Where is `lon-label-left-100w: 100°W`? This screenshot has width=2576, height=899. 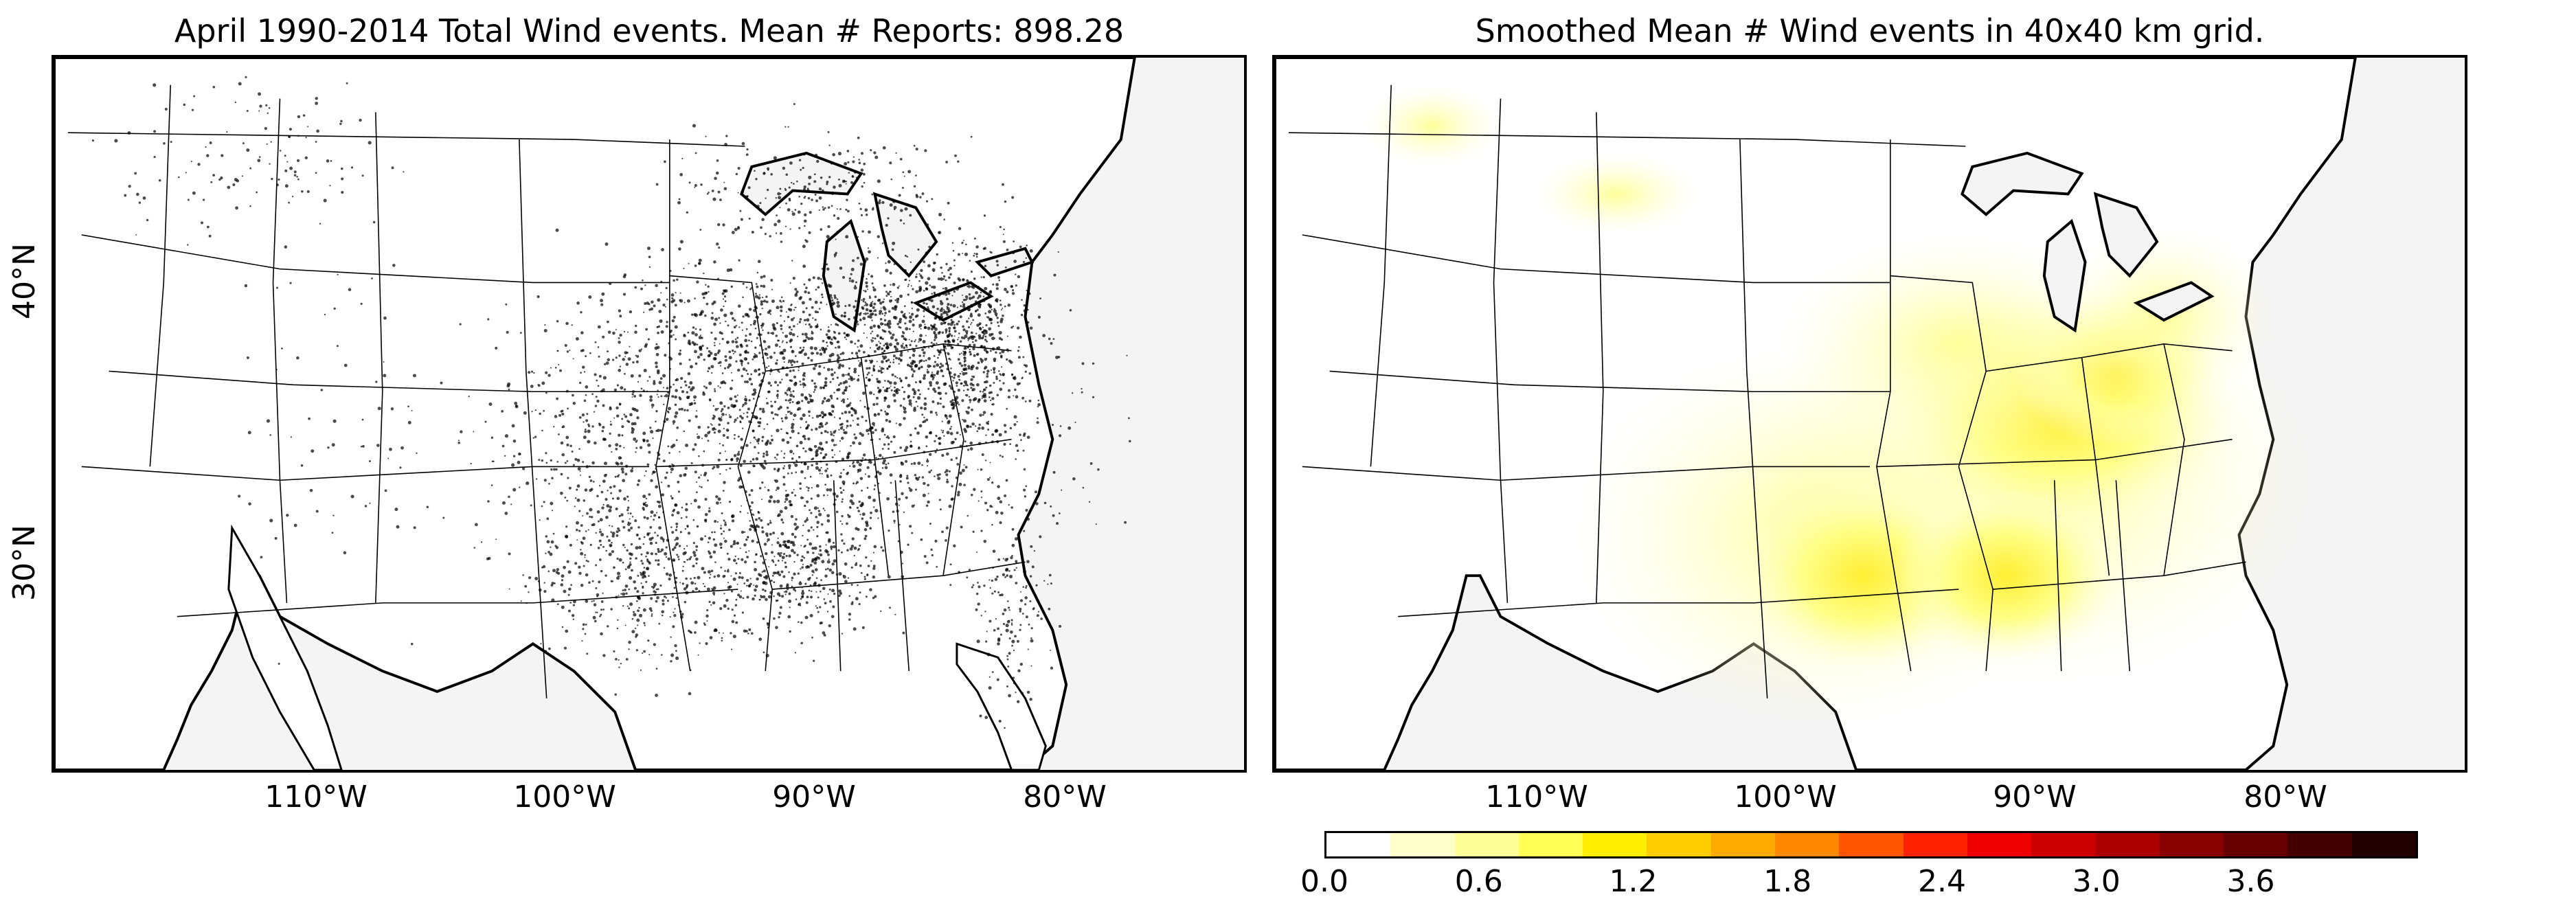
lon-label-left-100w: 100°W is located at coordinates (564, 797).